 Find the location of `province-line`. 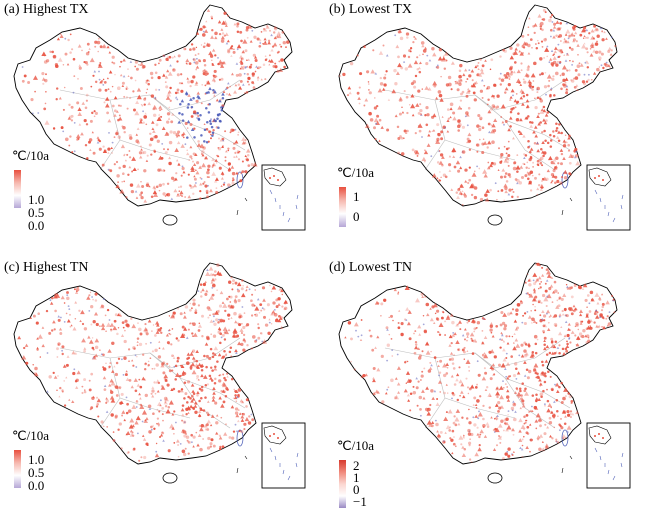

province-line is located at coordinates (110, 413).